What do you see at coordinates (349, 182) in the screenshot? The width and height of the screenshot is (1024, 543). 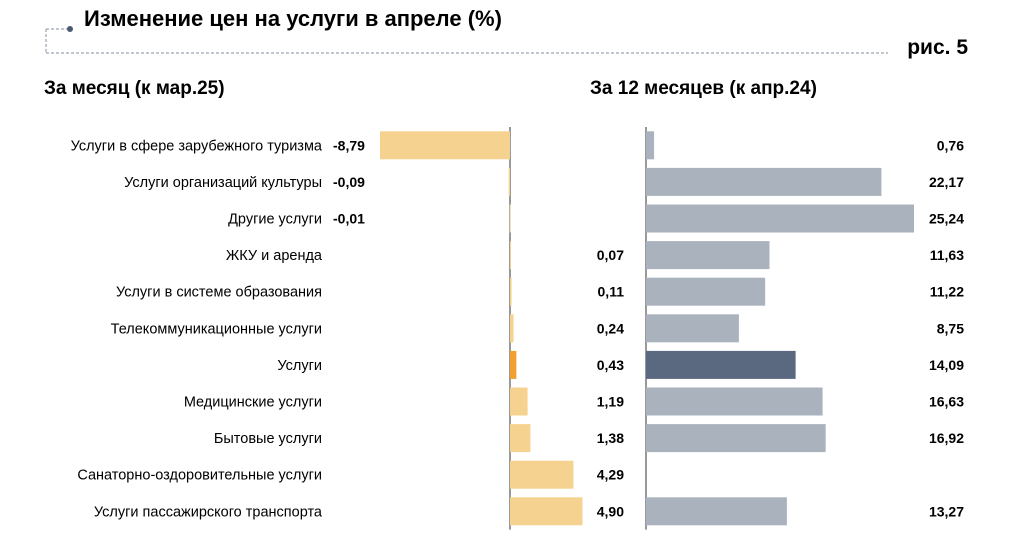 I see `month-value-label: -0,09` at bounding box center [349, 182].